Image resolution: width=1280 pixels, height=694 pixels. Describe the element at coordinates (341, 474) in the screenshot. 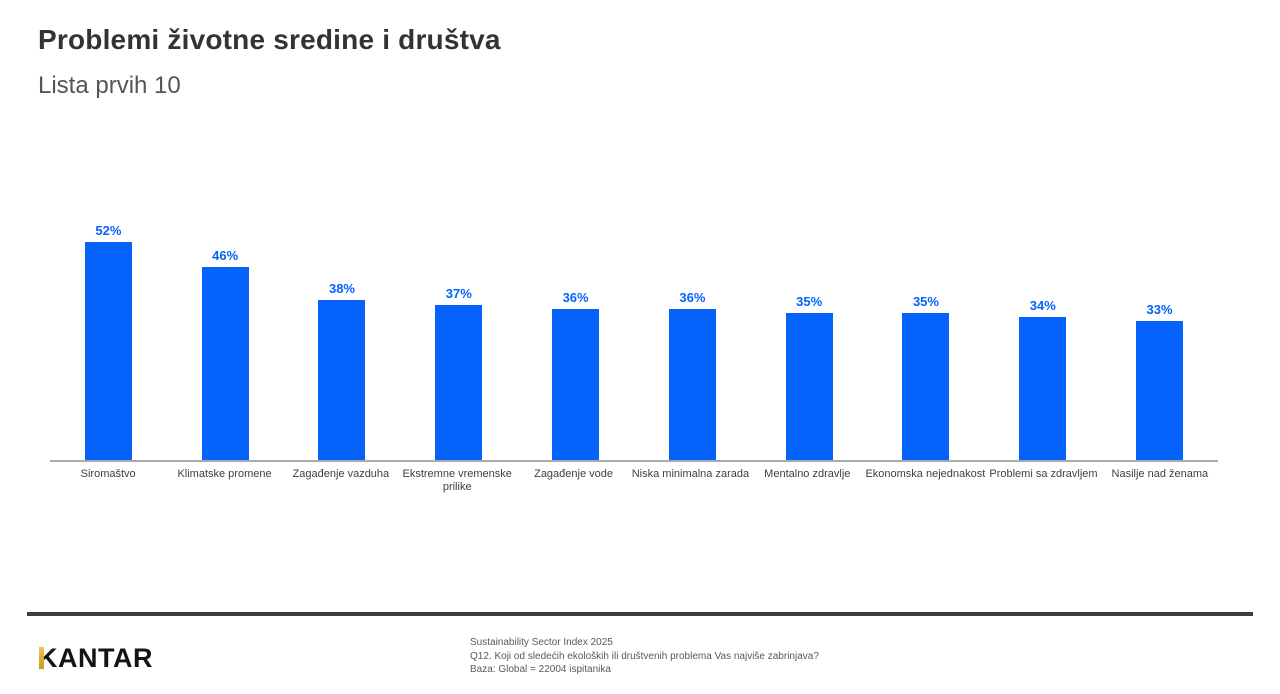

I see `category-label: Zagađenje vazduha` at that location.